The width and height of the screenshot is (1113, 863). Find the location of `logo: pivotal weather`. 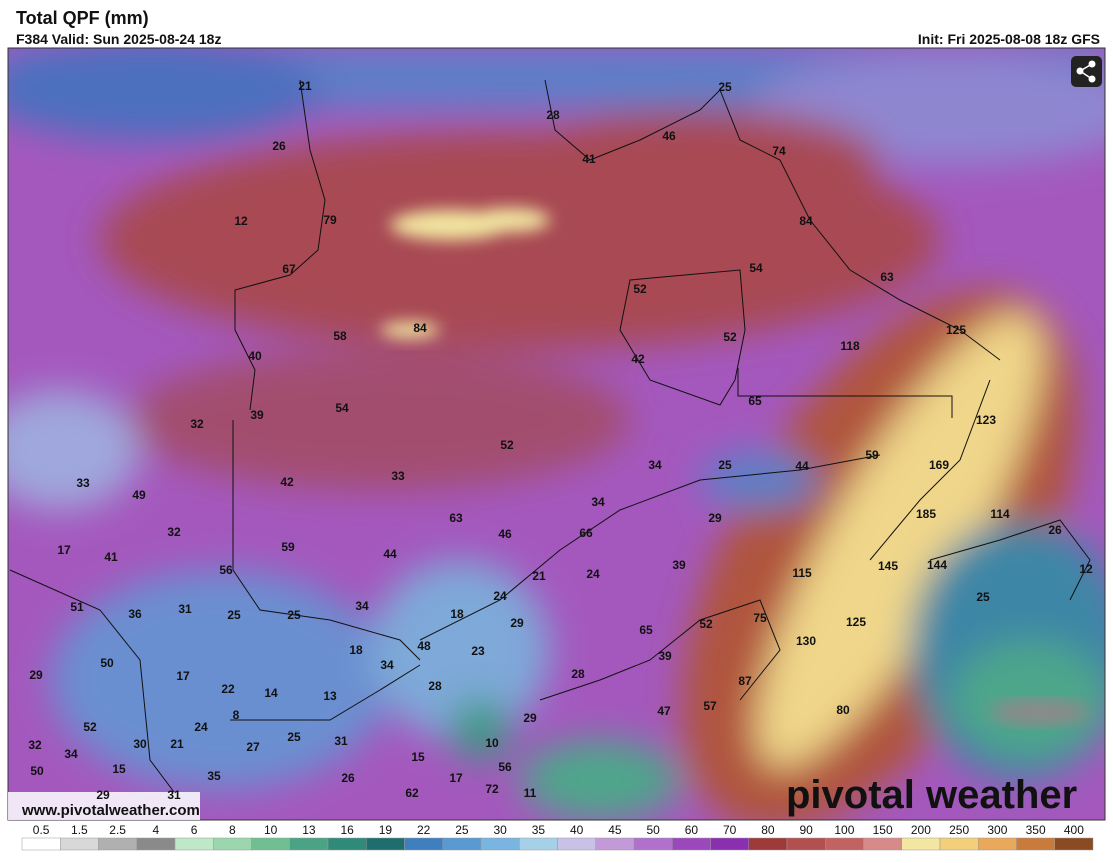

logo: pivotal weather is located at coordinates (931, 795).